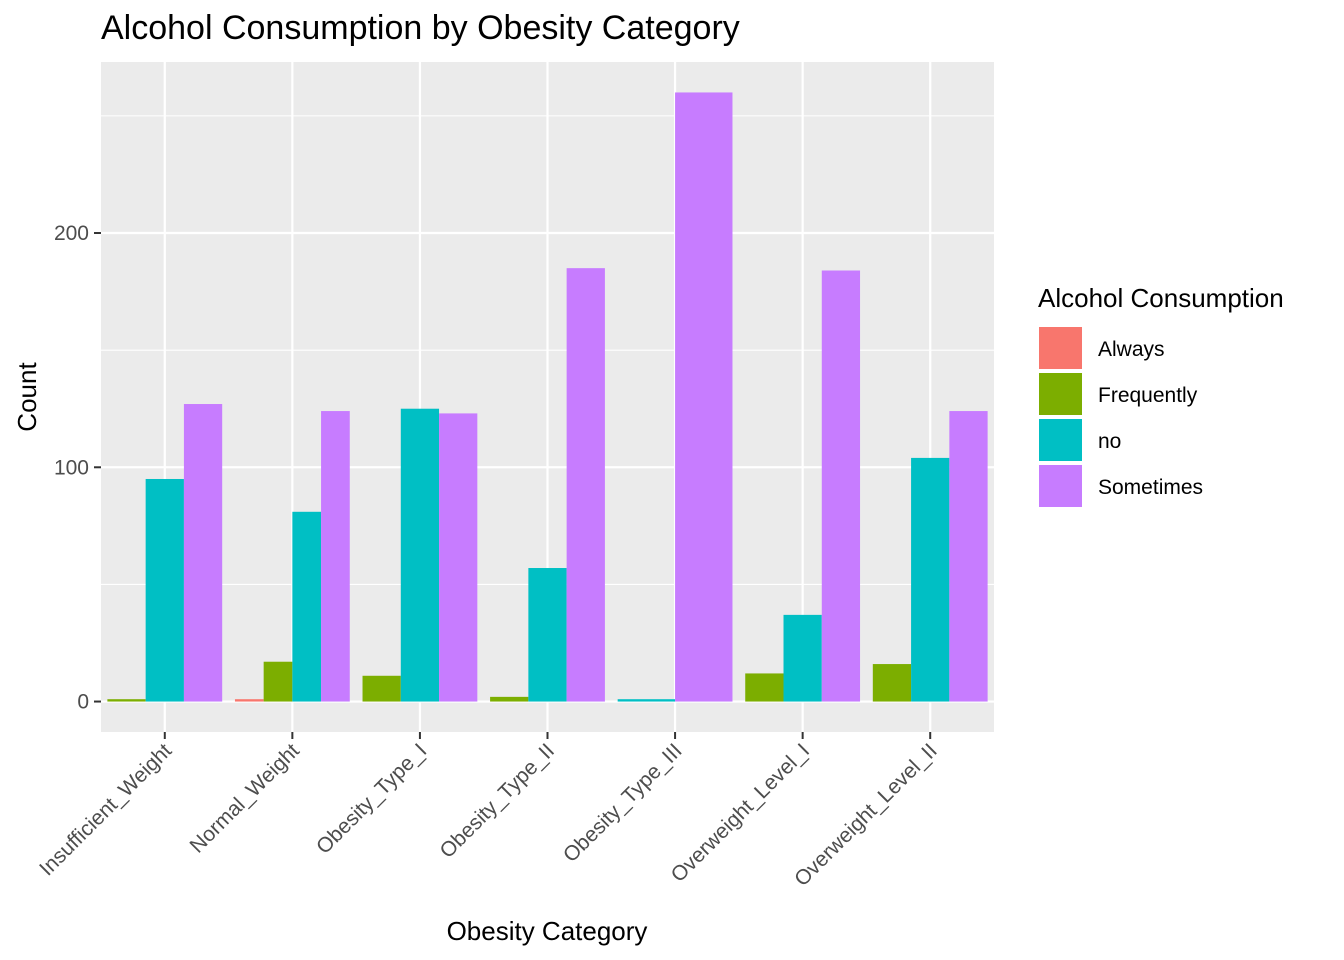 Image resolution: width=1344 pixels, height=960 pixels. I want to click on bar-frequently-obesity-type-i, so click(381, 688).